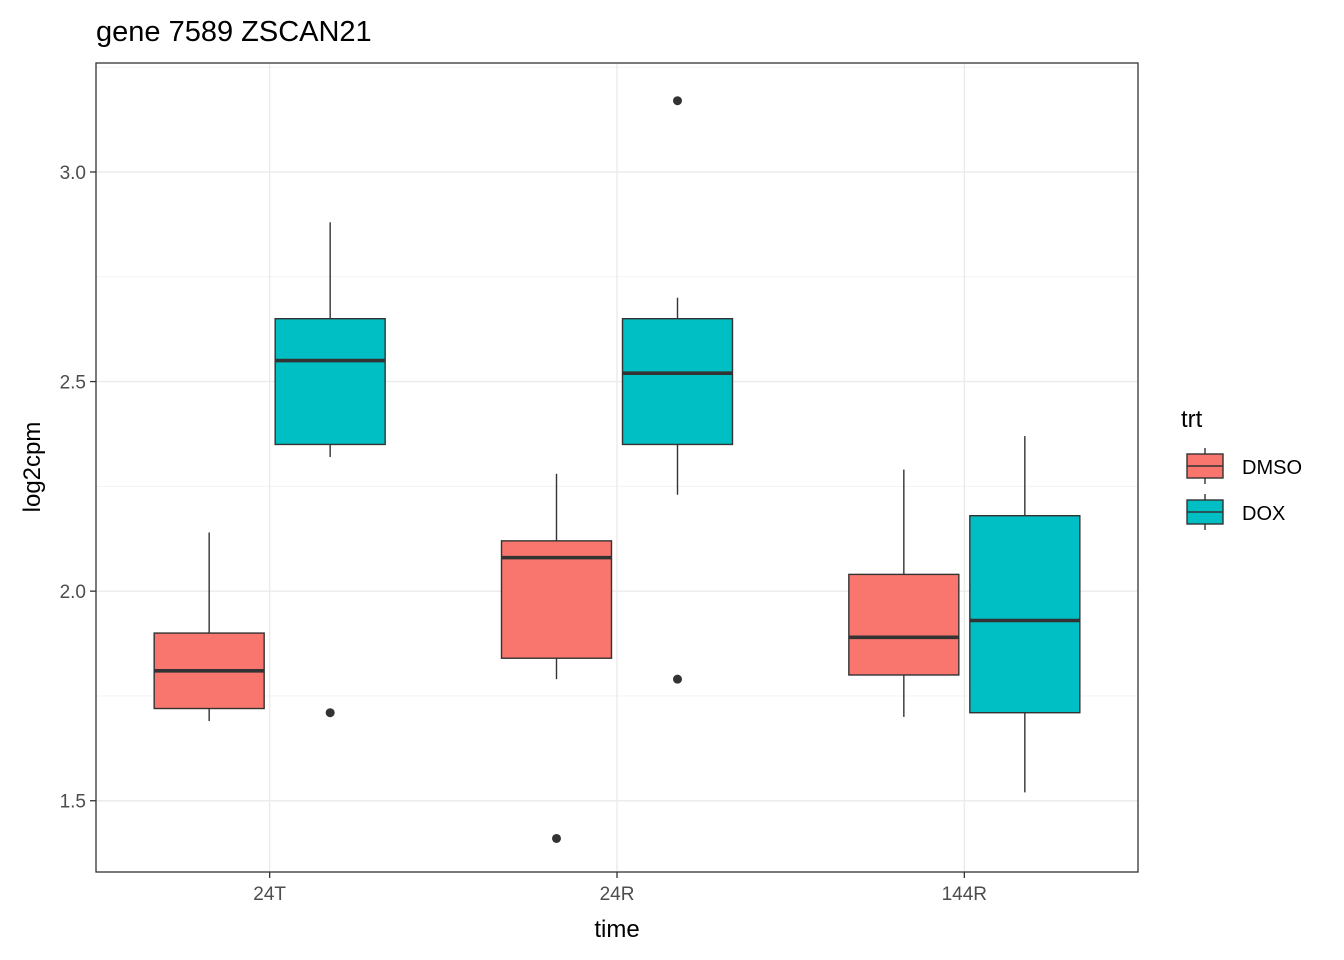  I want to click on y-tick-label: 1.5, so click(73, 802).